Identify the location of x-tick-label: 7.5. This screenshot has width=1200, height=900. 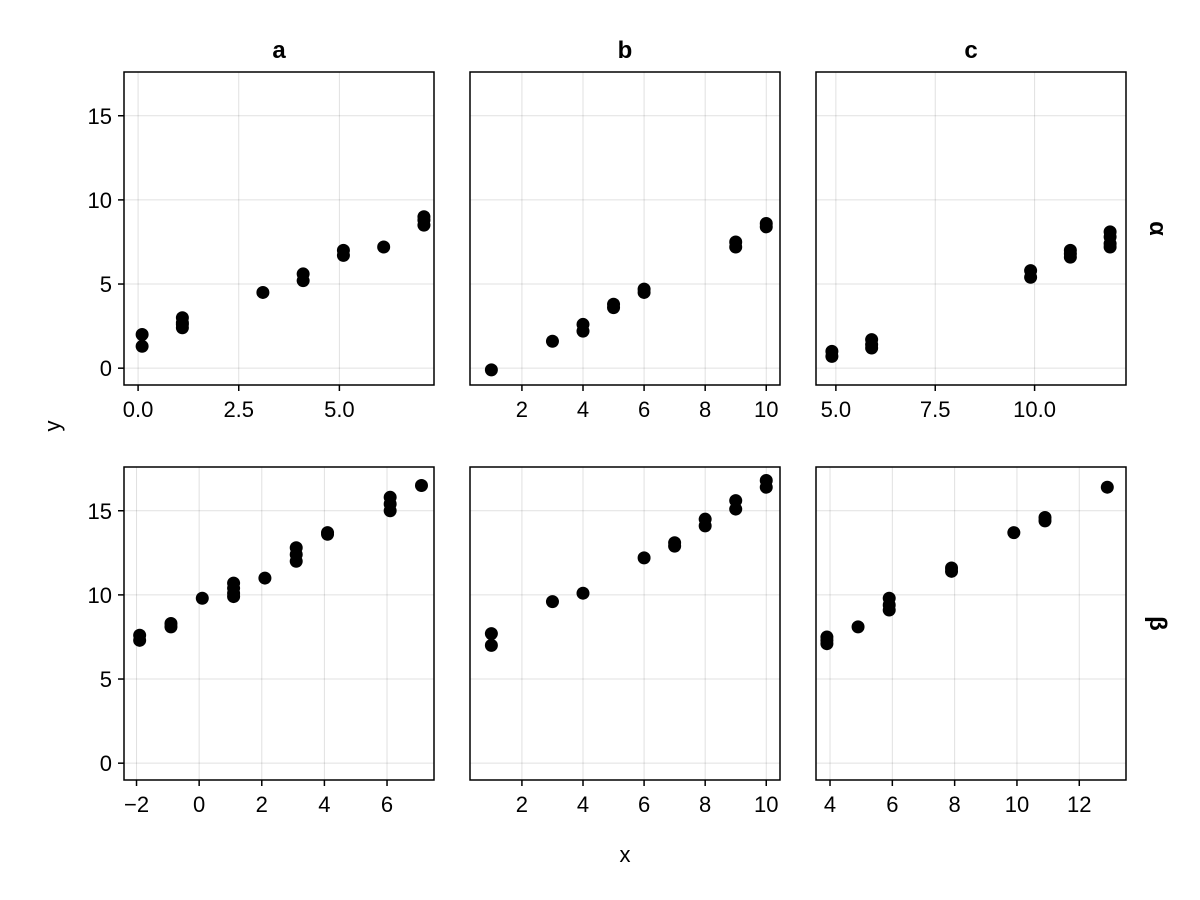
(935, 409).